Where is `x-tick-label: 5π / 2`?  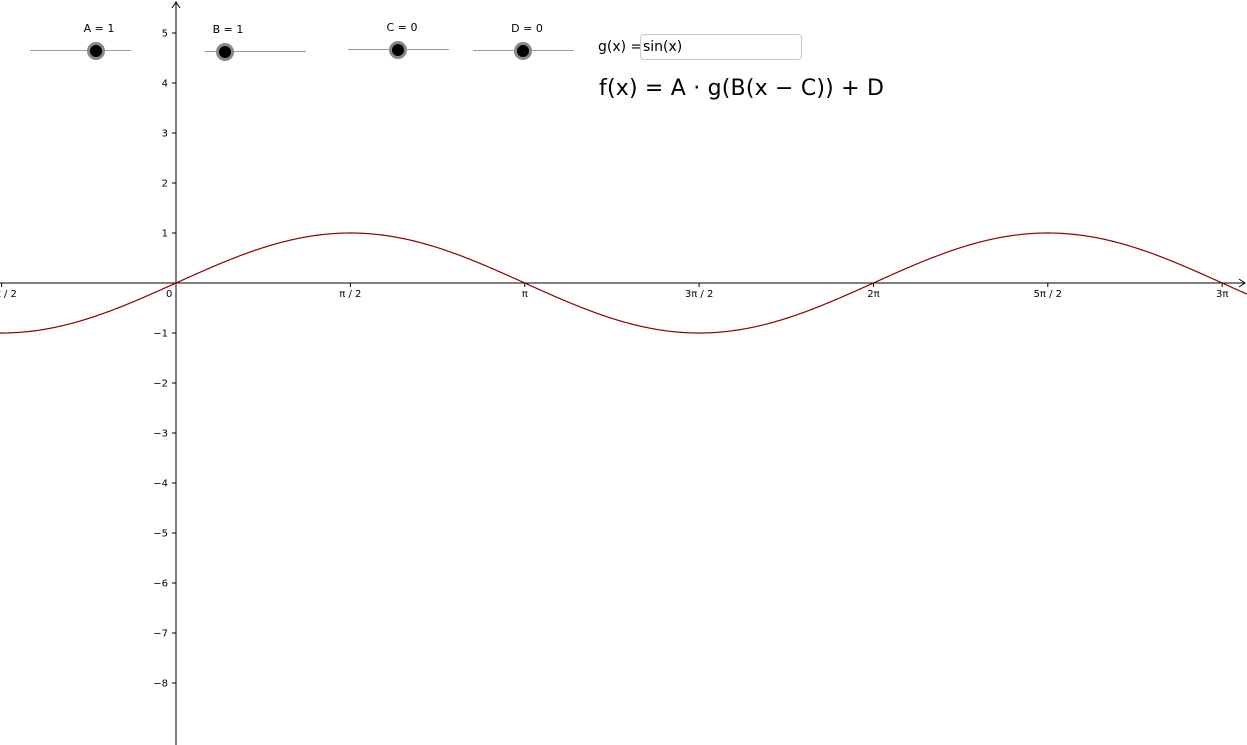 x-tick-label: 5π / 2 is located at coordinates (1048, 294).